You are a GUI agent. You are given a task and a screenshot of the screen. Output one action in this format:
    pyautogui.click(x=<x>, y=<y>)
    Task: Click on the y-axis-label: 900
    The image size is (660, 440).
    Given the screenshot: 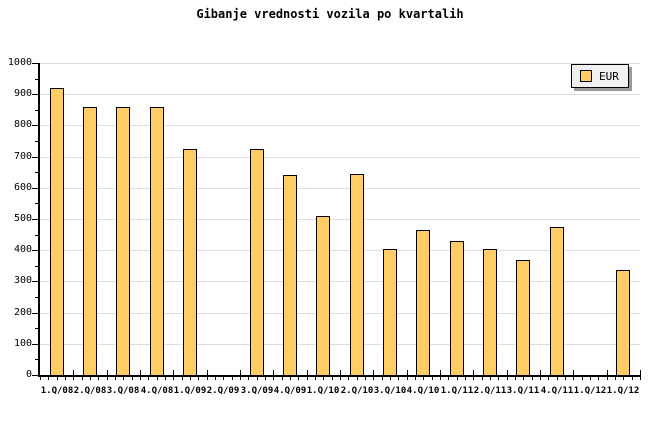 What is the action you would take?
    pyautogui.click(x=22, y=93)
    